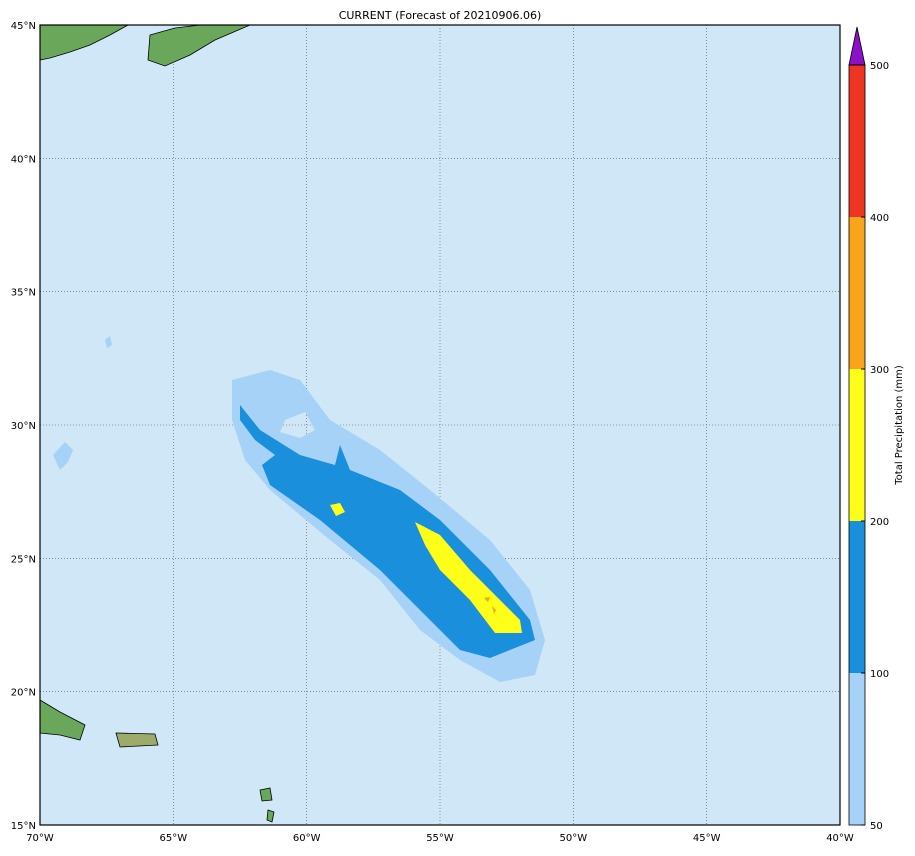  I want to click on colorbar-tick-label: 100, so click(879, 674).